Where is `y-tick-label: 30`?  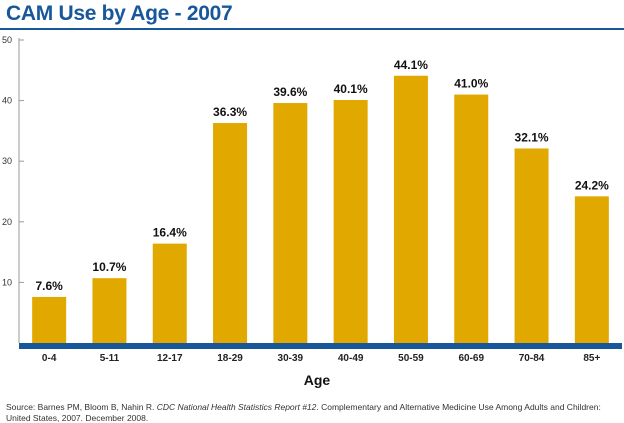
y-tick-label: 30 is located at coordinates (7, 161).